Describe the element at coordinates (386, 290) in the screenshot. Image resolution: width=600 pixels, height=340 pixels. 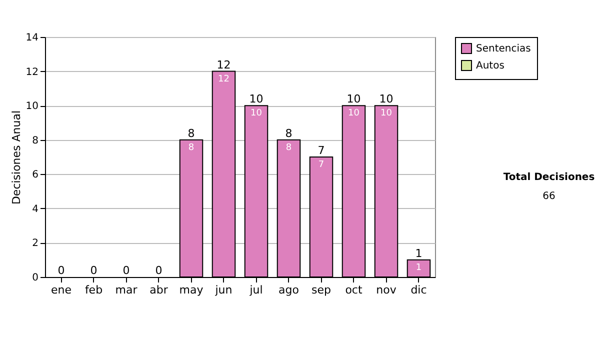
I see `x-tick-label: nov` at that location.